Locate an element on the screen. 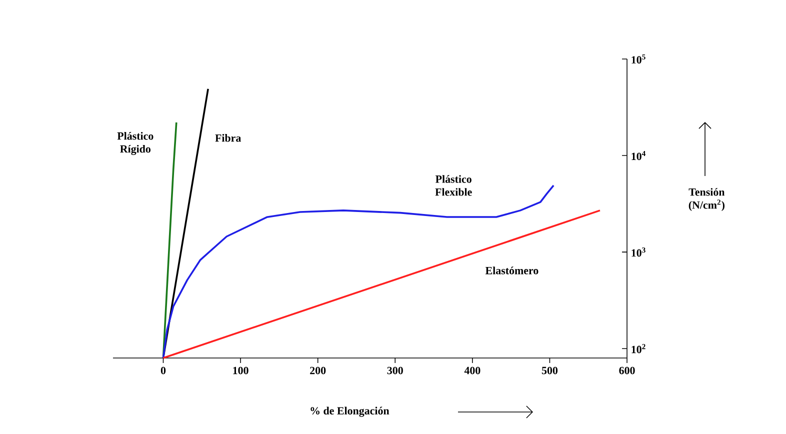 This screenshot has height=434, width=786. series-label: Elastómero is located at coordinates (511, 270).